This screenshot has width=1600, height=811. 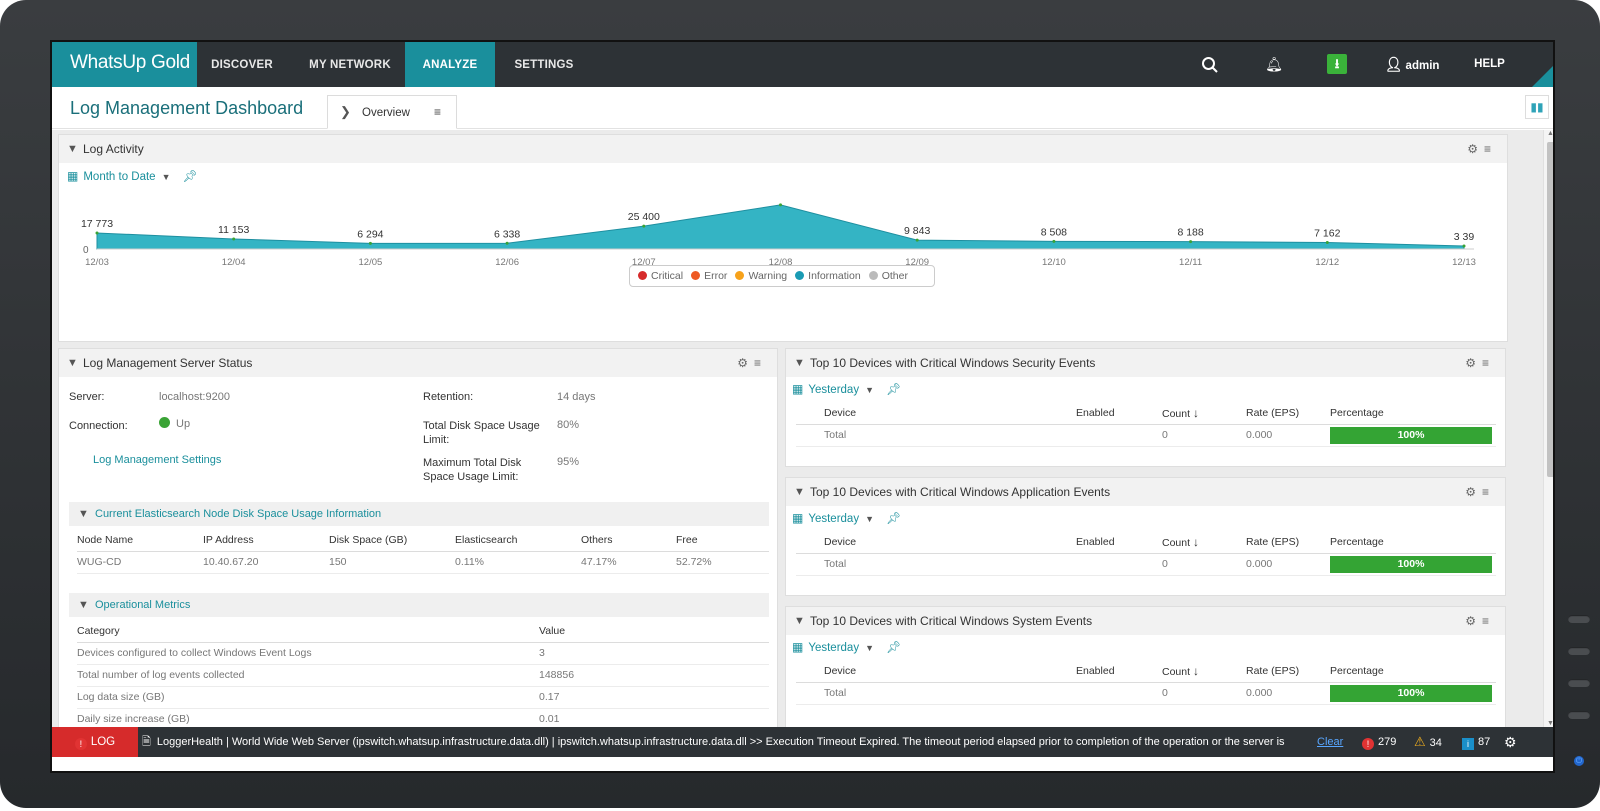 I want to click on download-icon: ⭳, so click(x=1337, y=64).